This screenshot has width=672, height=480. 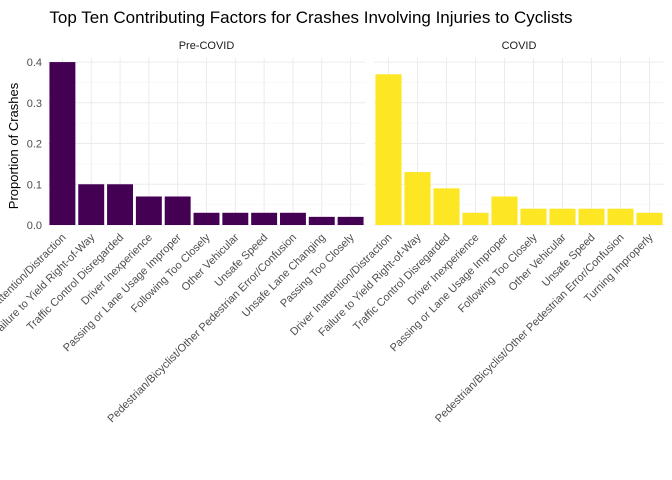 What do you see at coordinates (34, 226) in the screenshot?
I see `y-tick-label: 0.0` at bounding box center [34, 226].